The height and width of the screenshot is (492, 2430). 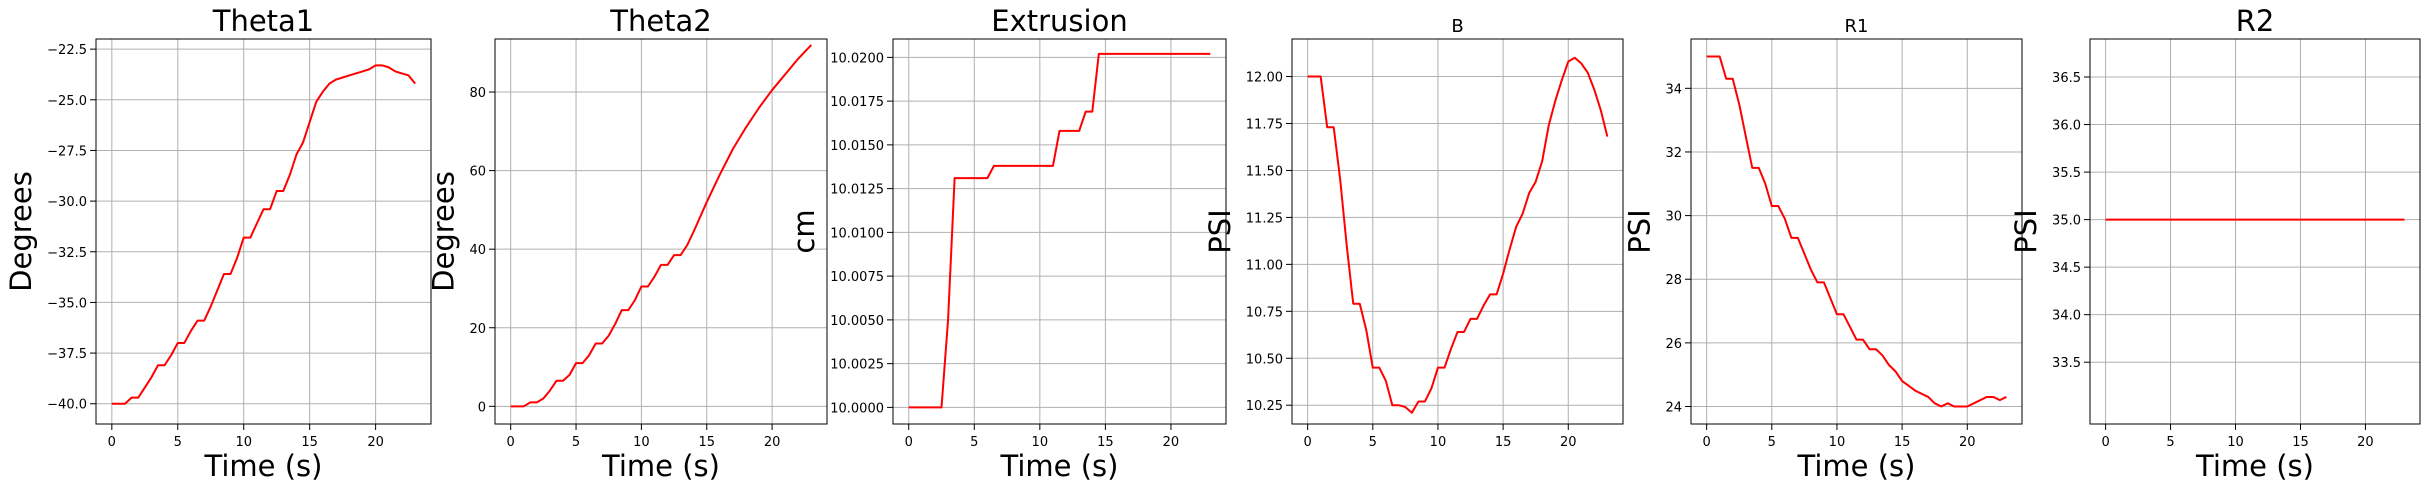 I want to click on extrusion-y-tick-label: 10.0125, so click(x=857, y=190).